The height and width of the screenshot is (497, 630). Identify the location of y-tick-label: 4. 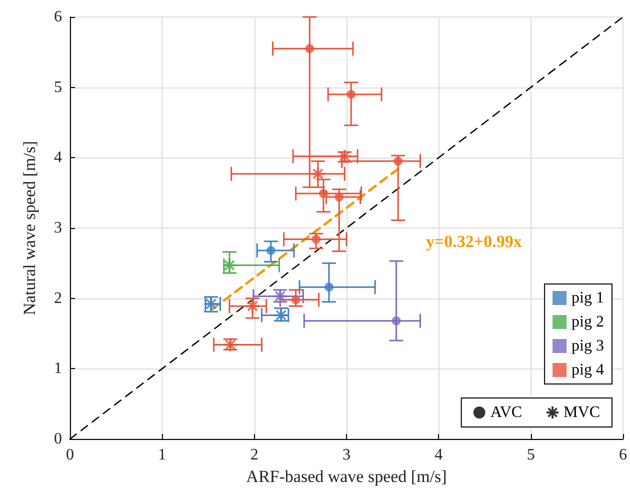
(58, 157).